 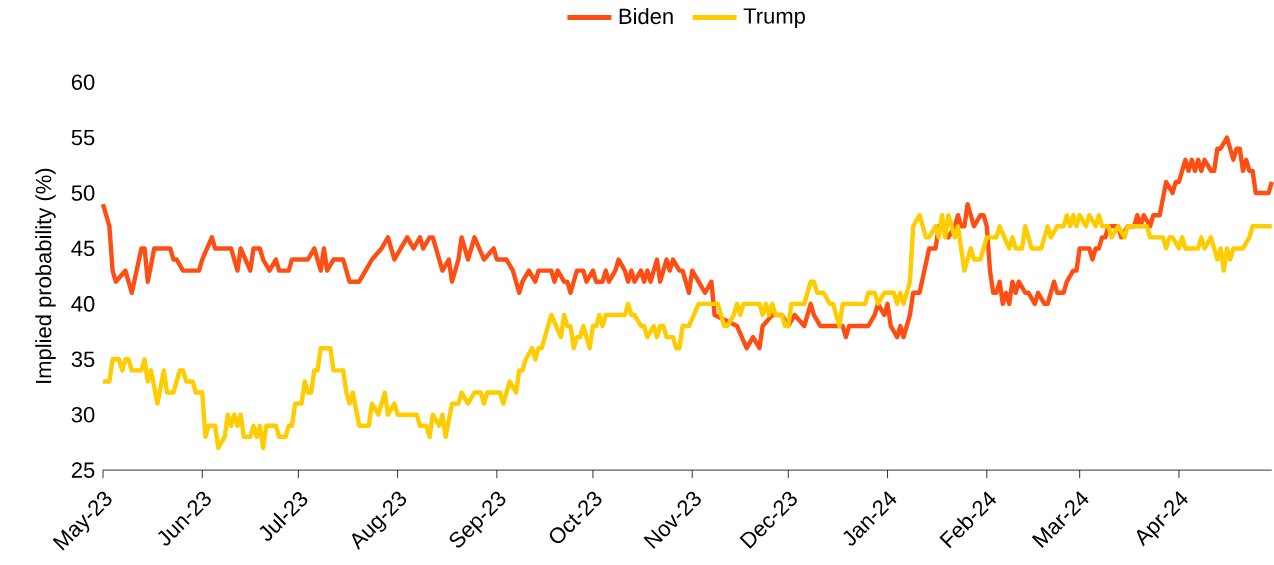 I want to click on y-tick-label: 50, so click(x=83, y=193).